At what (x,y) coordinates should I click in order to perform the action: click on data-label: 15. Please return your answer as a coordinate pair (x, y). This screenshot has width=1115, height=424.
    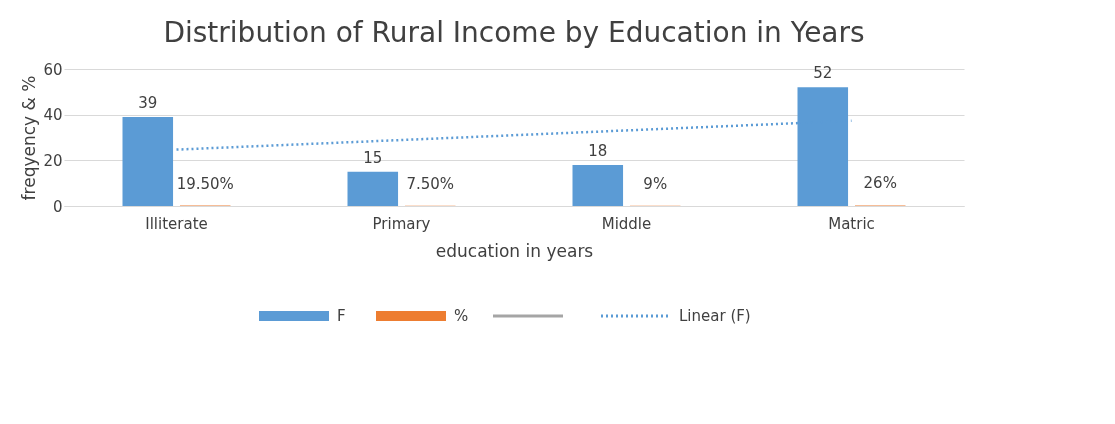
    Looking at the image, I should click on (373, 157).